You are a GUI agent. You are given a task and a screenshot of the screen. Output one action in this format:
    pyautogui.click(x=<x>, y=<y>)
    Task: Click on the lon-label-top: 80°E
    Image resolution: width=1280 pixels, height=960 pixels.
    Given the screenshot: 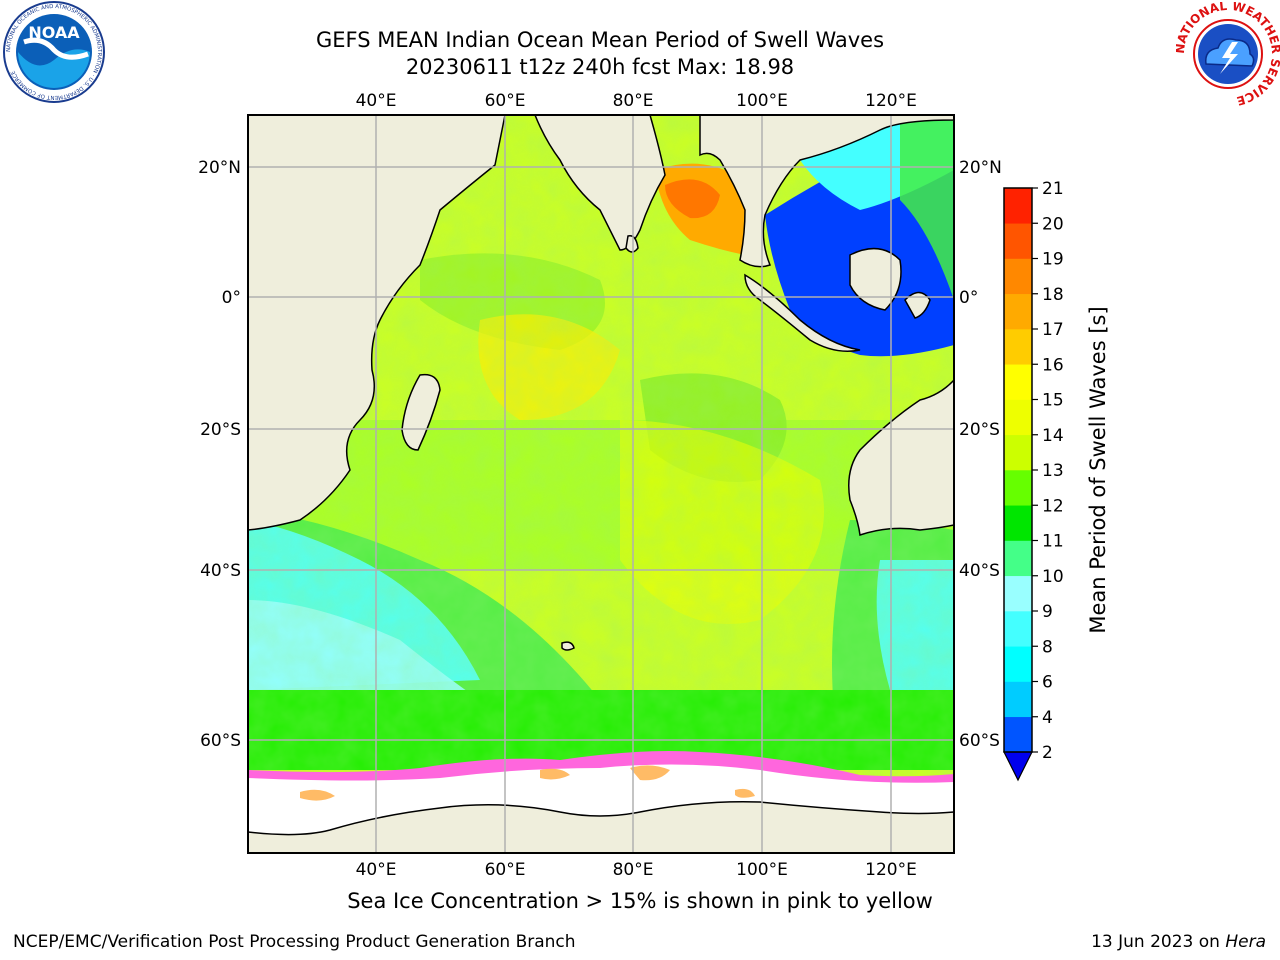 What is the action you would take?
    pyautogui.click(x=633, y=101)
    